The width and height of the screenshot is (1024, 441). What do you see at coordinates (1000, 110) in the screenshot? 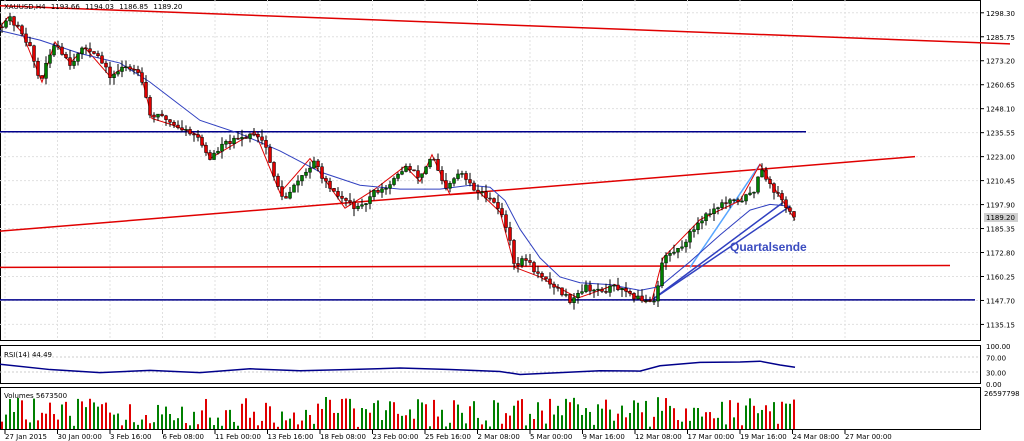
I see `price-tick: 1248.10` at bounding box center [1000, 110].